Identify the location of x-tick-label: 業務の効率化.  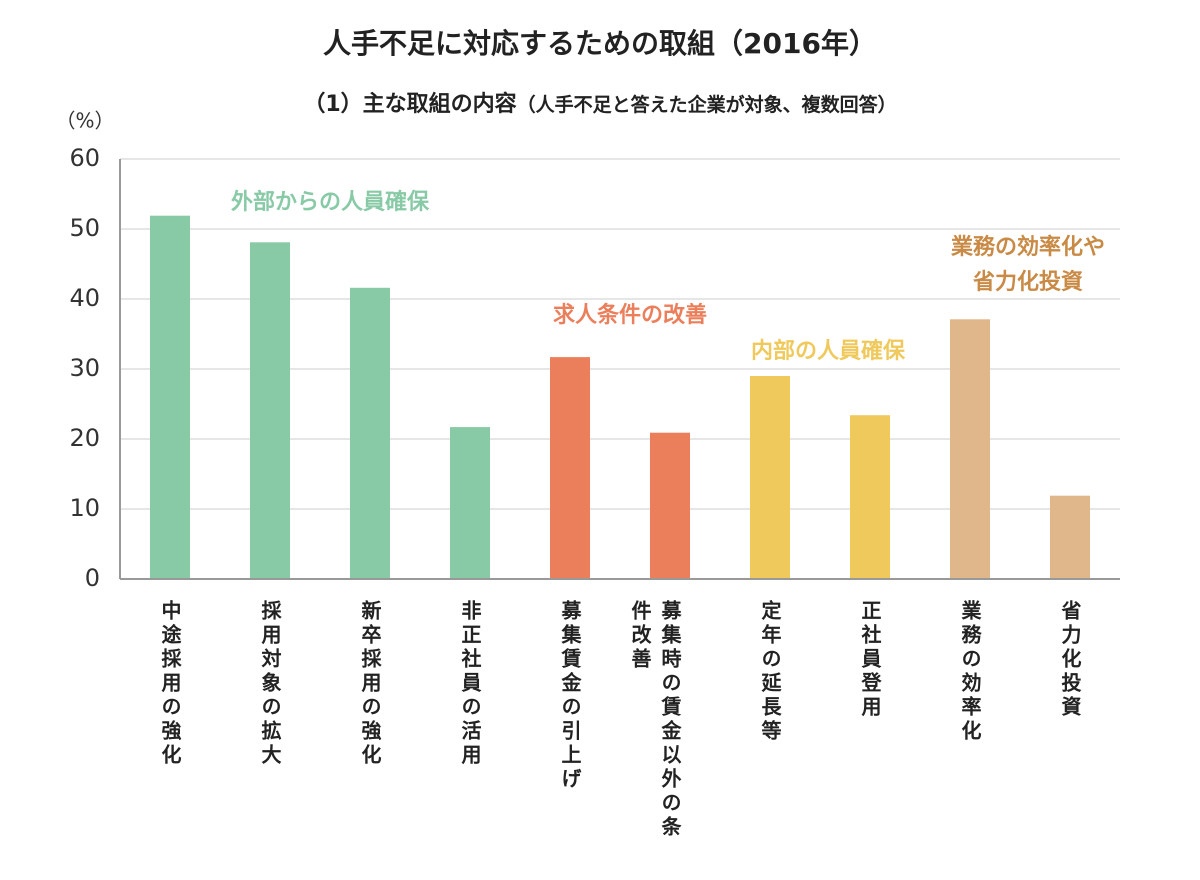
(970, 672).